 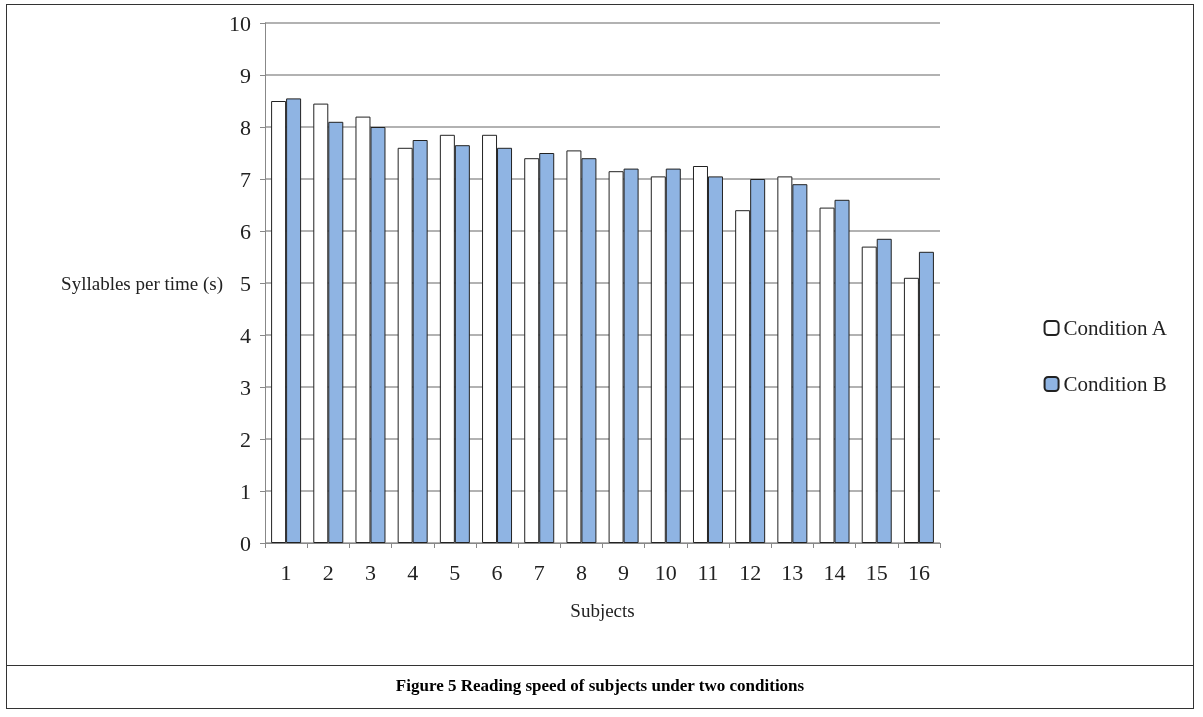 What do you see at coordinates (624, 572) in the screenshot?
I see `x-tick-label: 9` at bounding box center [624, 572].